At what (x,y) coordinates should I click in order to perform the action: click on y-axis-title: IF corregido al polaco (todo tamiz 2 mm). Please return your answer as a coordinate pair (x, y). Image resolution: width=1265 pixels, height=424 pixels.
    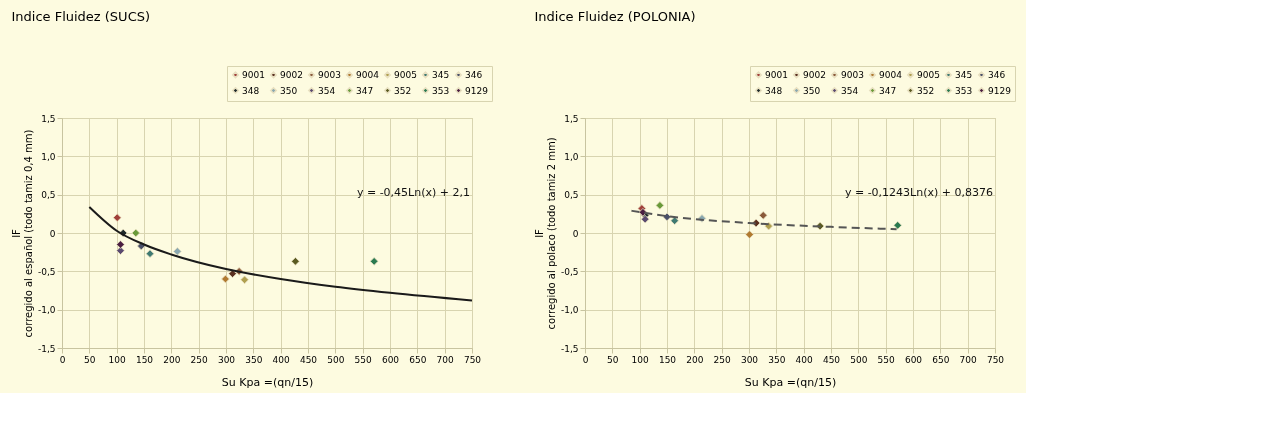
    Looking at the image, I should click on (545, 233).